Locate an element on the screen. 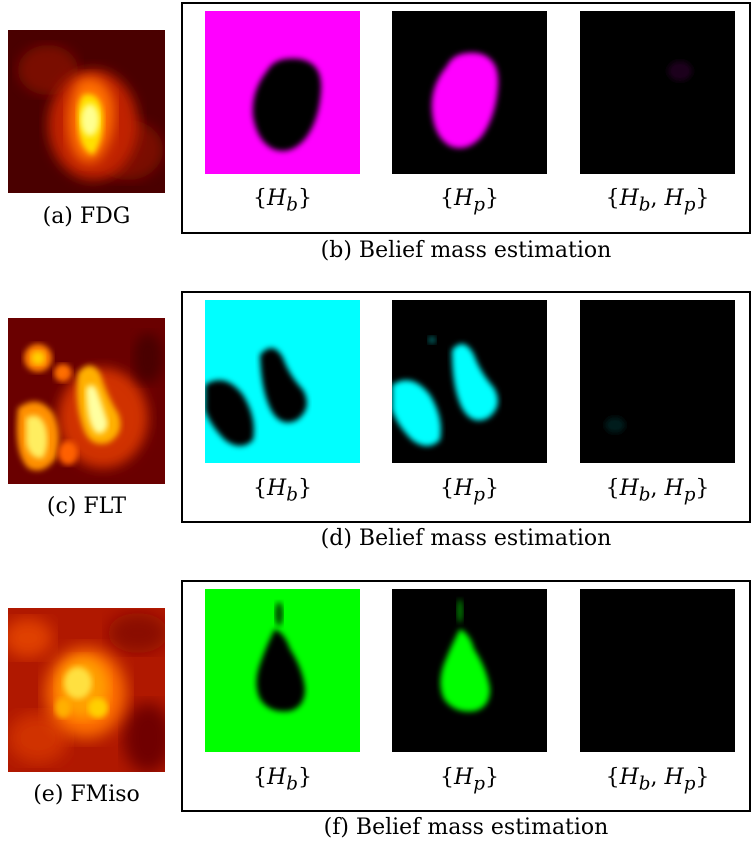 The height and width of the screenshot is (844, 751). pet-image-flt is located at coordinates (86, 401).